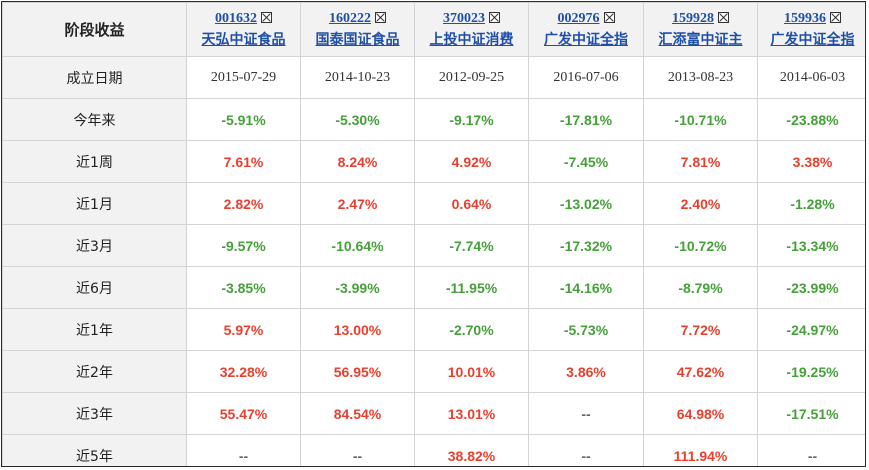  What do you see at coordinates (471, 450) in the screenshot?
I see `return-value-cell: 38.82%` at bounding box center [471, 450].